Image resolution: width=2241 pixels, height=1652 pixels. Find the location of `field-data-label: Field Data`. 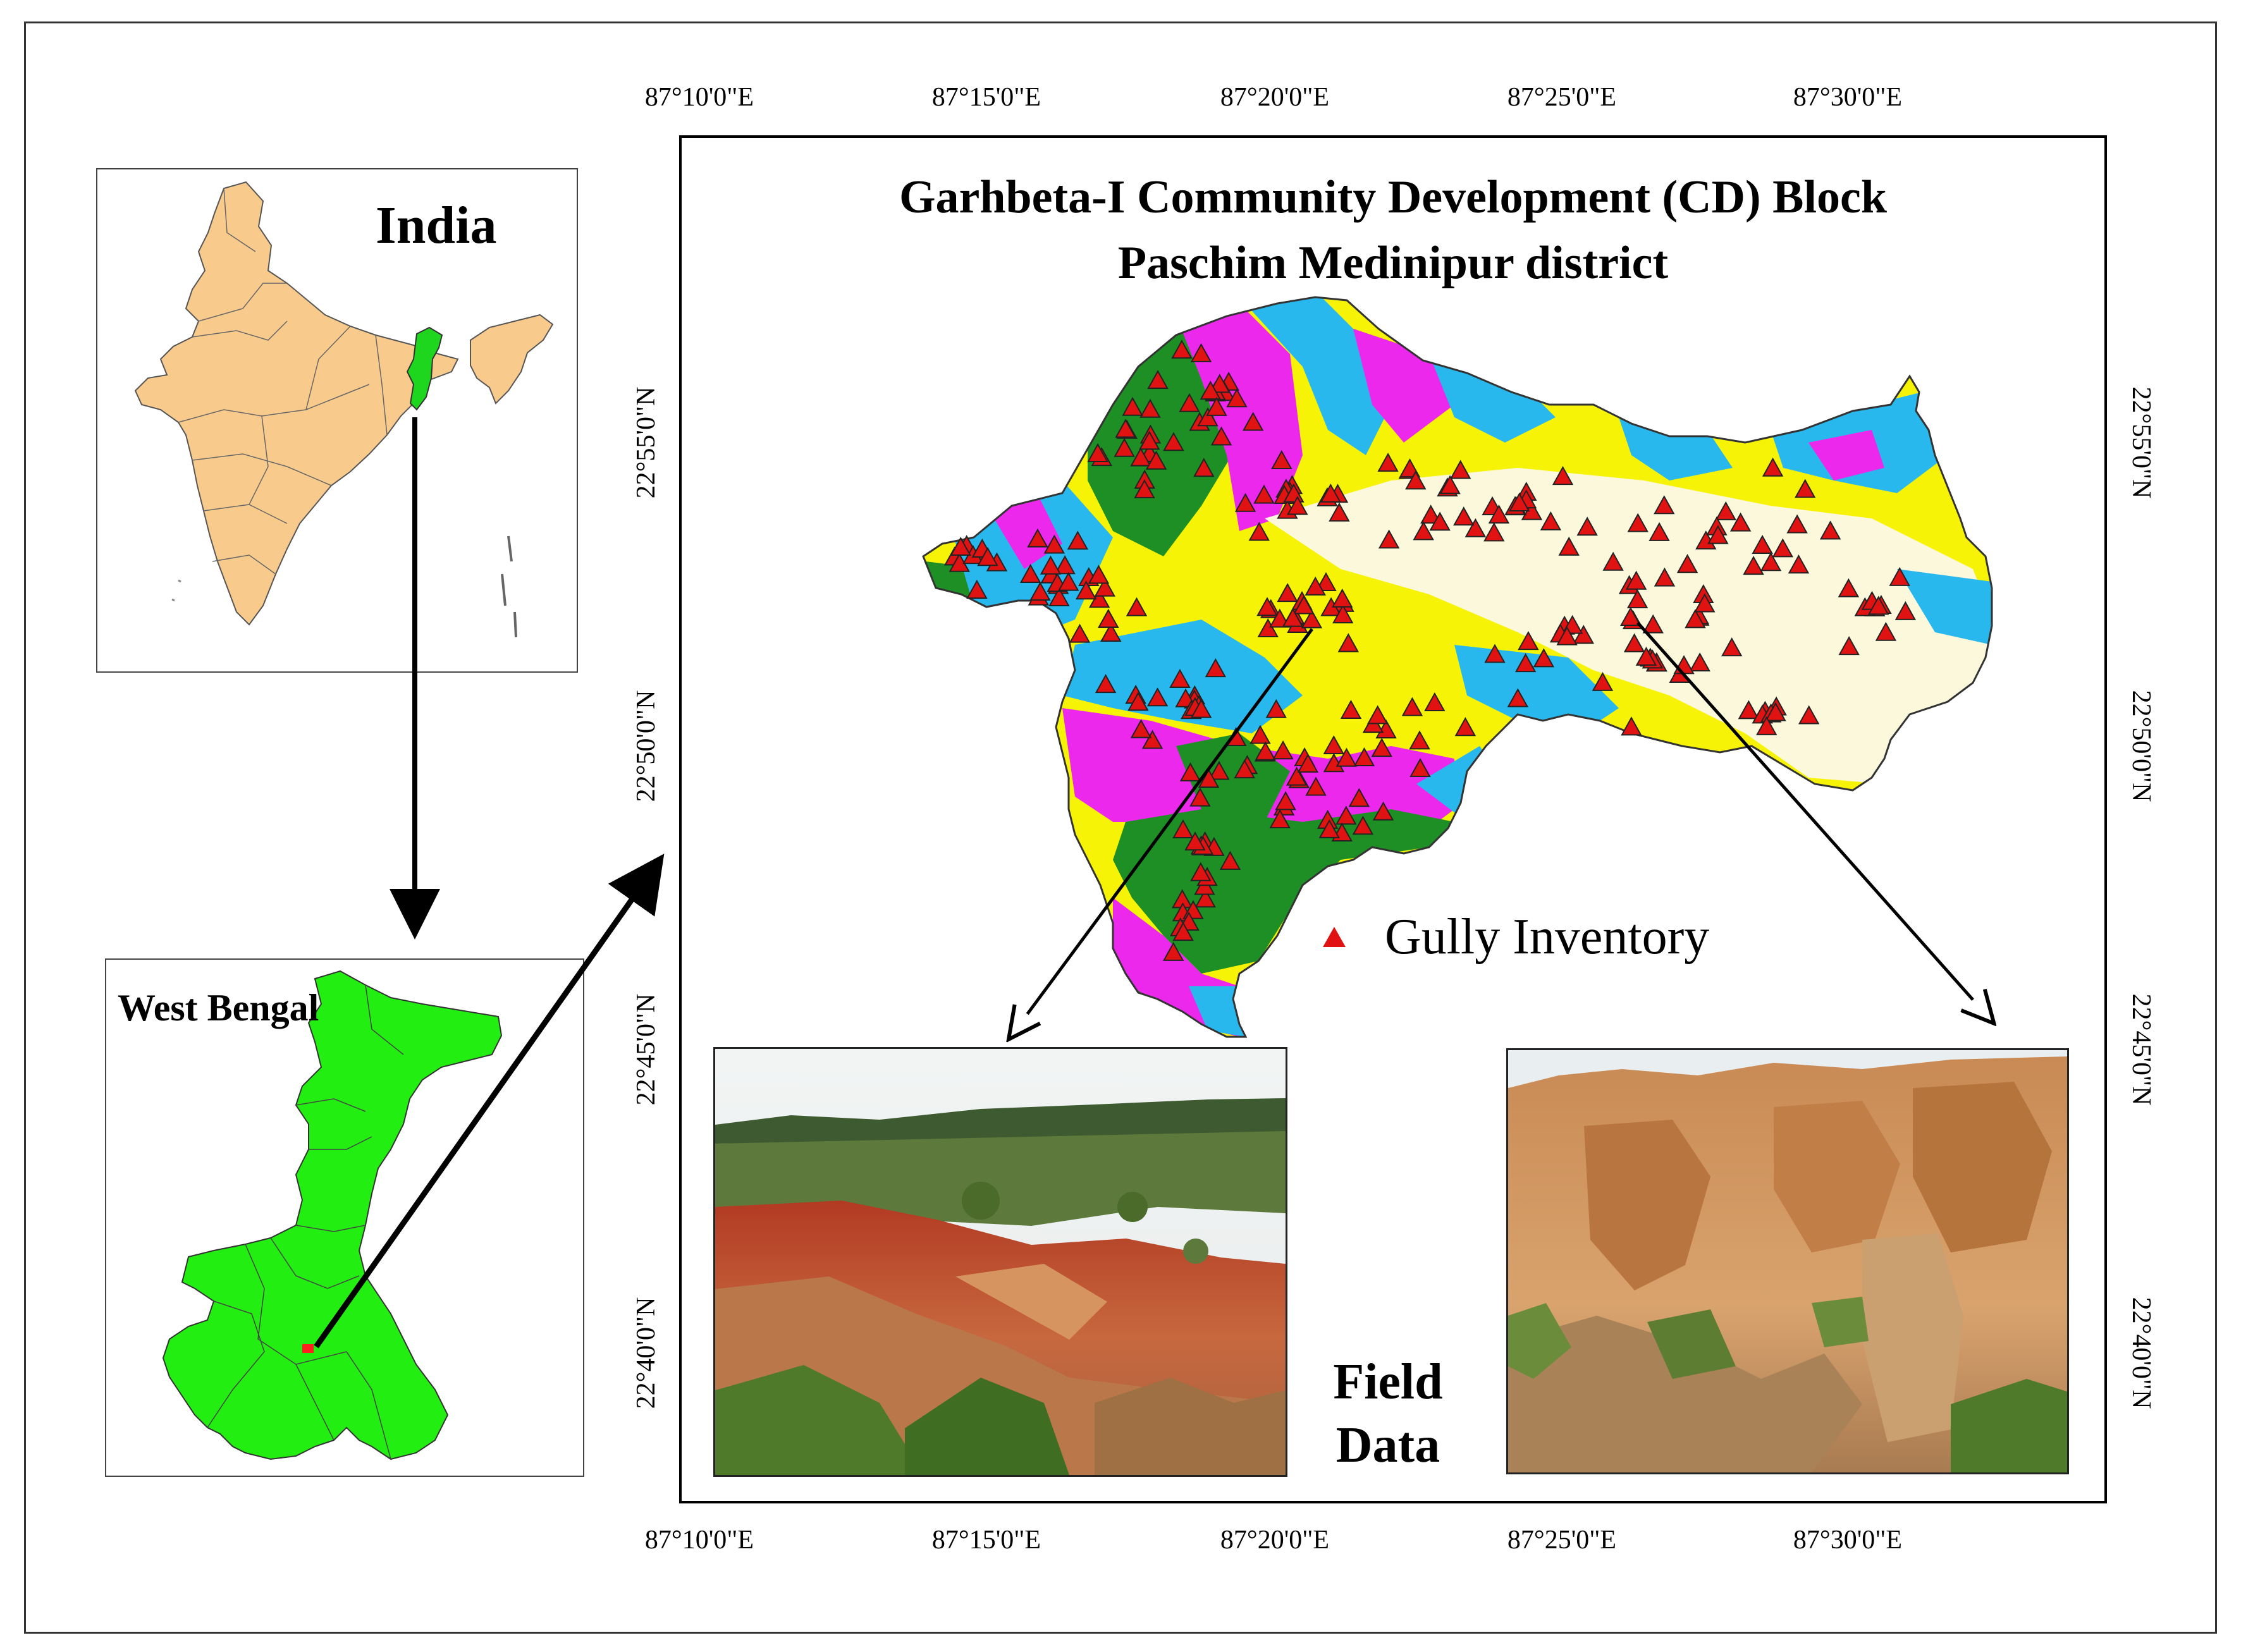

field-data-label: Field Data is located at coordinates (1388, 1413).